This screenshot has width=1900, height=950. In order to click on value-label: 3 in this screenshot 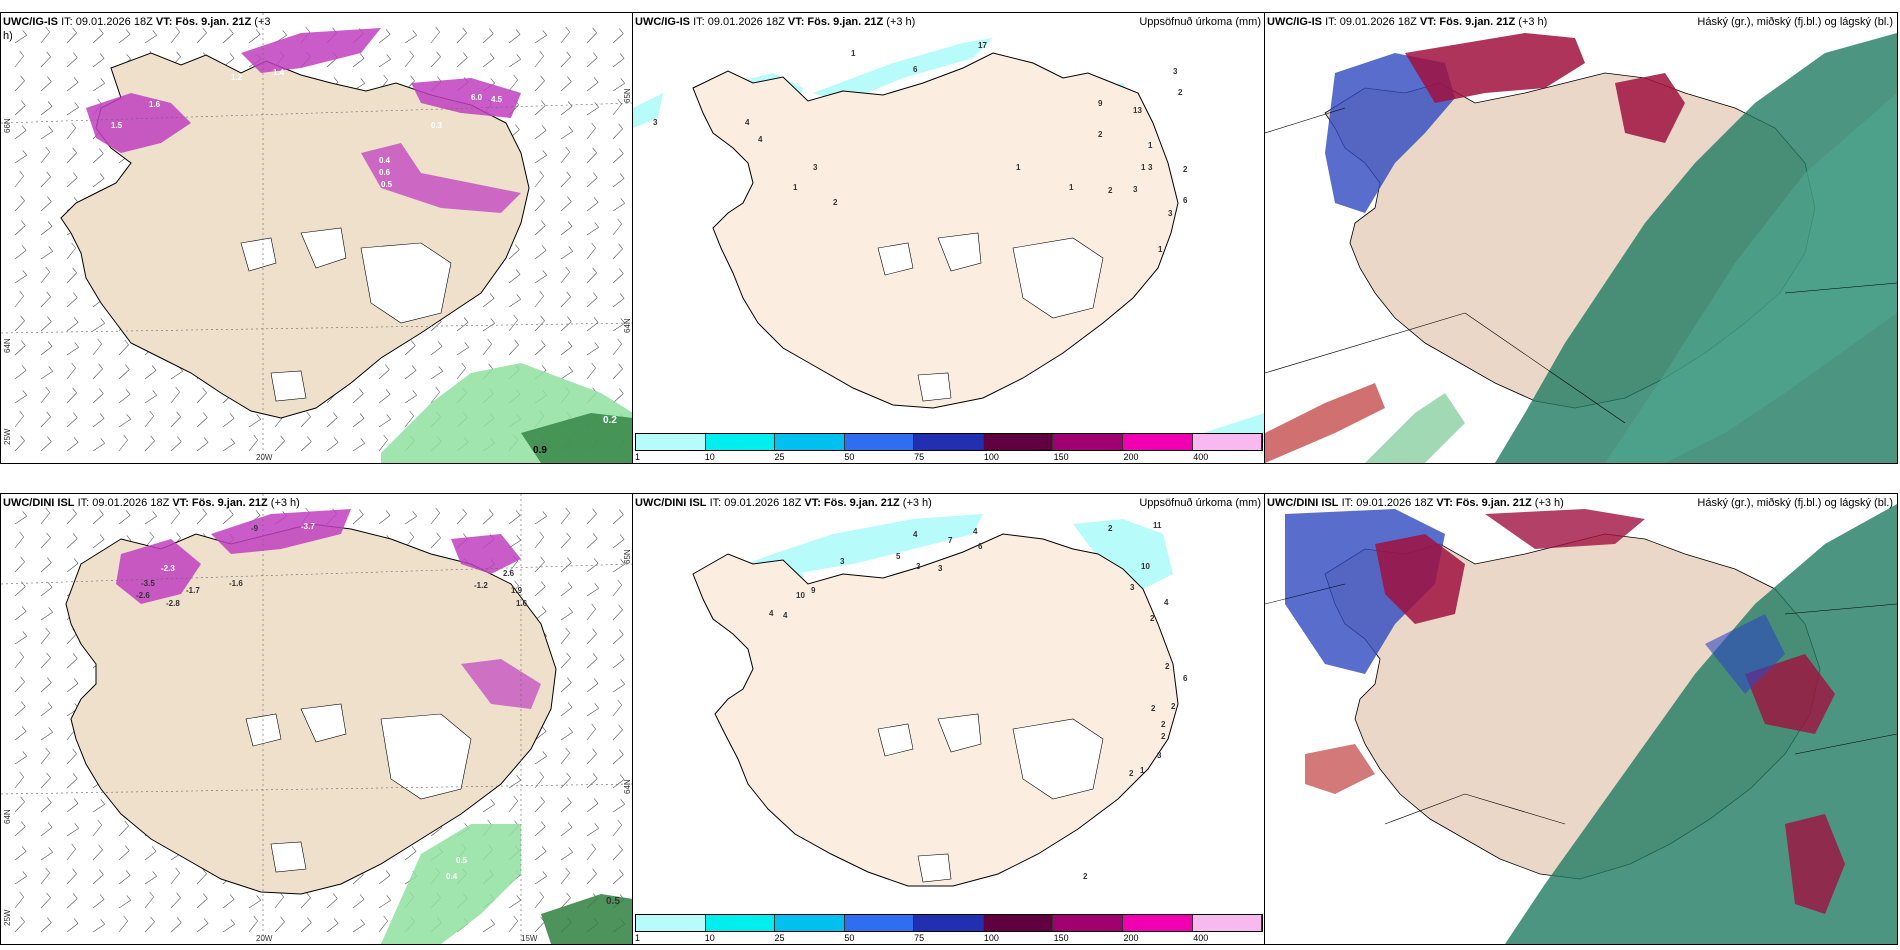, I will do `click(655, 122)`.